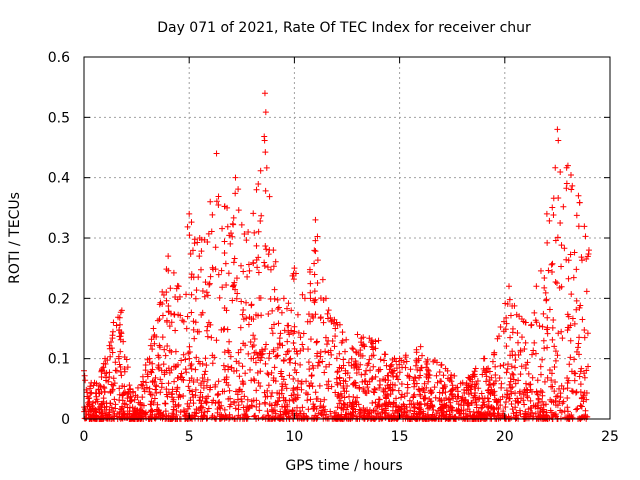 The height and width of the screenshot is (480, 640). Describe the element at coordinates (59, 299) in the screenshot. I see `y-tick-label: 0.2` at that location.